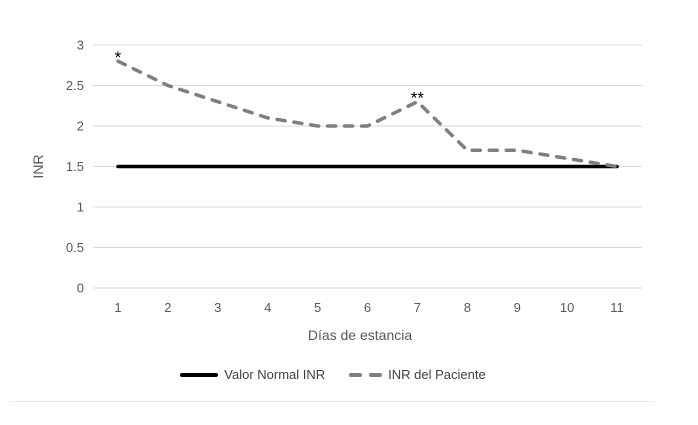 The height and width of the screenshot is (425, 698). Describe the element at coordinates (167, 307) in the screenshot. I see `x-tick-label: 2` at that location.